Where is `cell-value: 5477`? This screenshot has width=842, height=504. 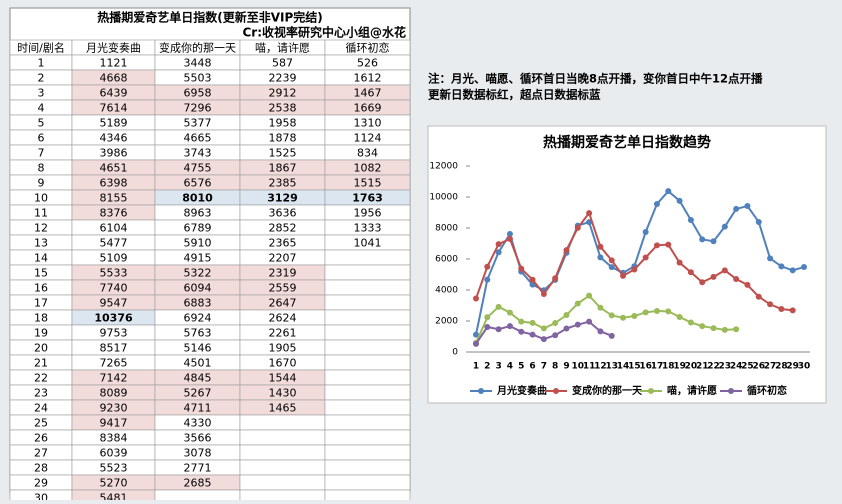
cell-value: 5477 is located at coordinates (114, 243).